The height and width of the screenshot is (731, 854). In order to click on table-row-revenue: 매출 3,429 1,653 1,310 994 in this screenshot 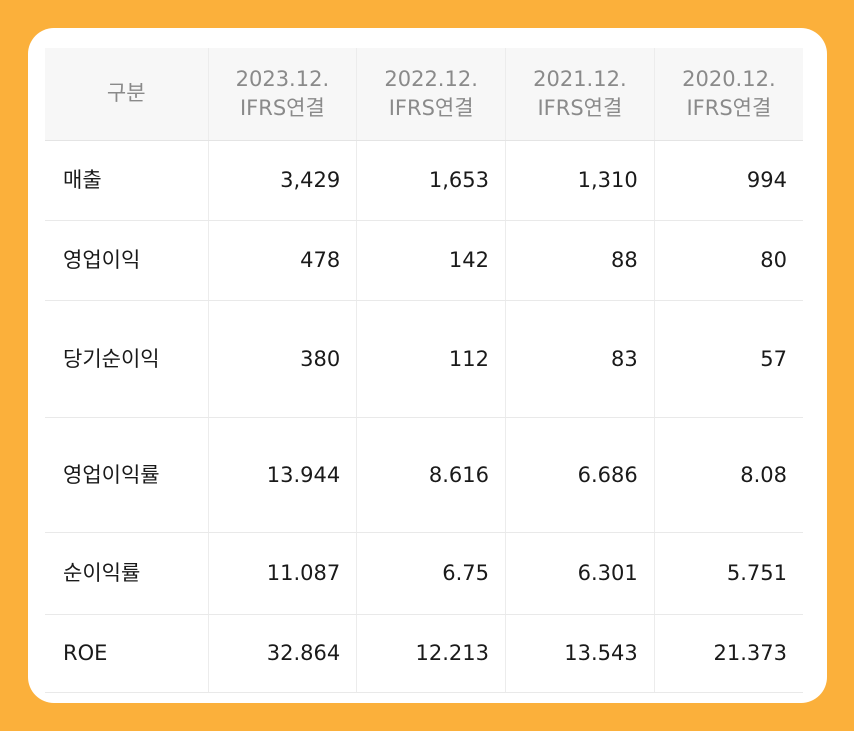, I will do `click(424, 180)`.